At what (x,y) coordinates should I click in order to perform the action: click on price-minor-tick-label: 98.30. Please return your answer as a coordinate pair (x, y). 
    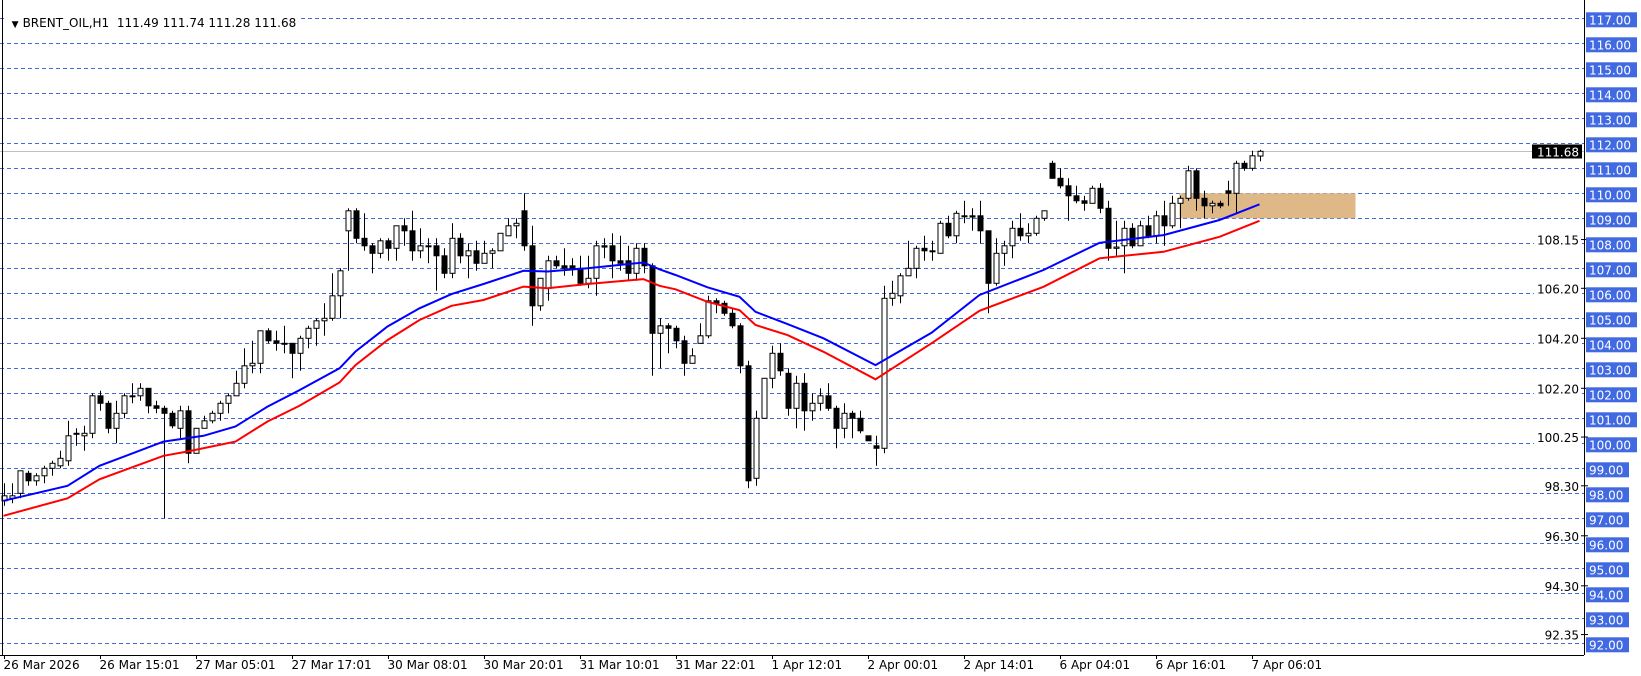
    Looking at the image, I should click on (1562, 487).